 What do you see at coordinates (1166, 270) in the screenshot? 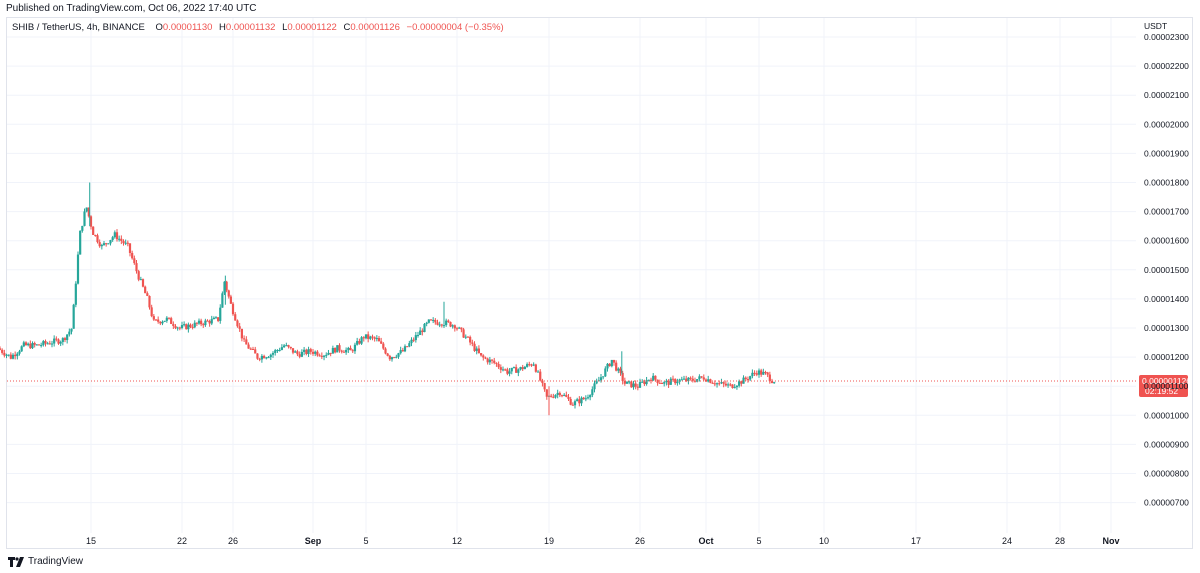
I see `y-tick-label: 0.00001500` at bounding box center [1166, 270].